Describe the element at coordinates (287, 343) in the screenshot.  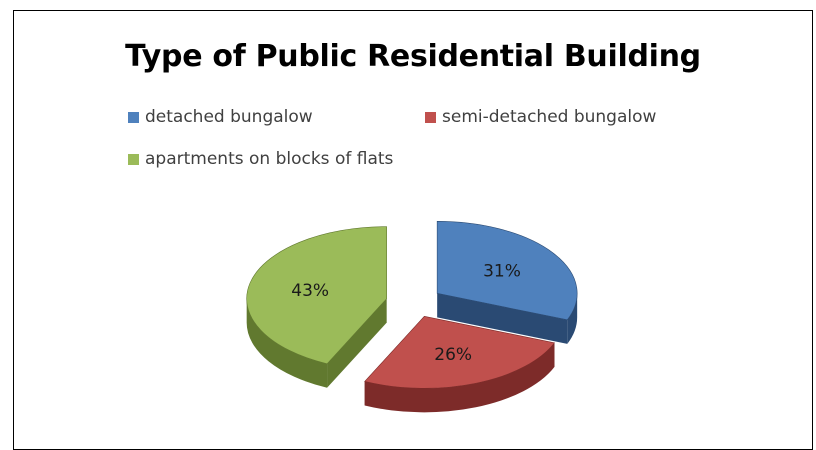
I see `pie-slice-side-apartments-on-blocks-of-flats` at that location.